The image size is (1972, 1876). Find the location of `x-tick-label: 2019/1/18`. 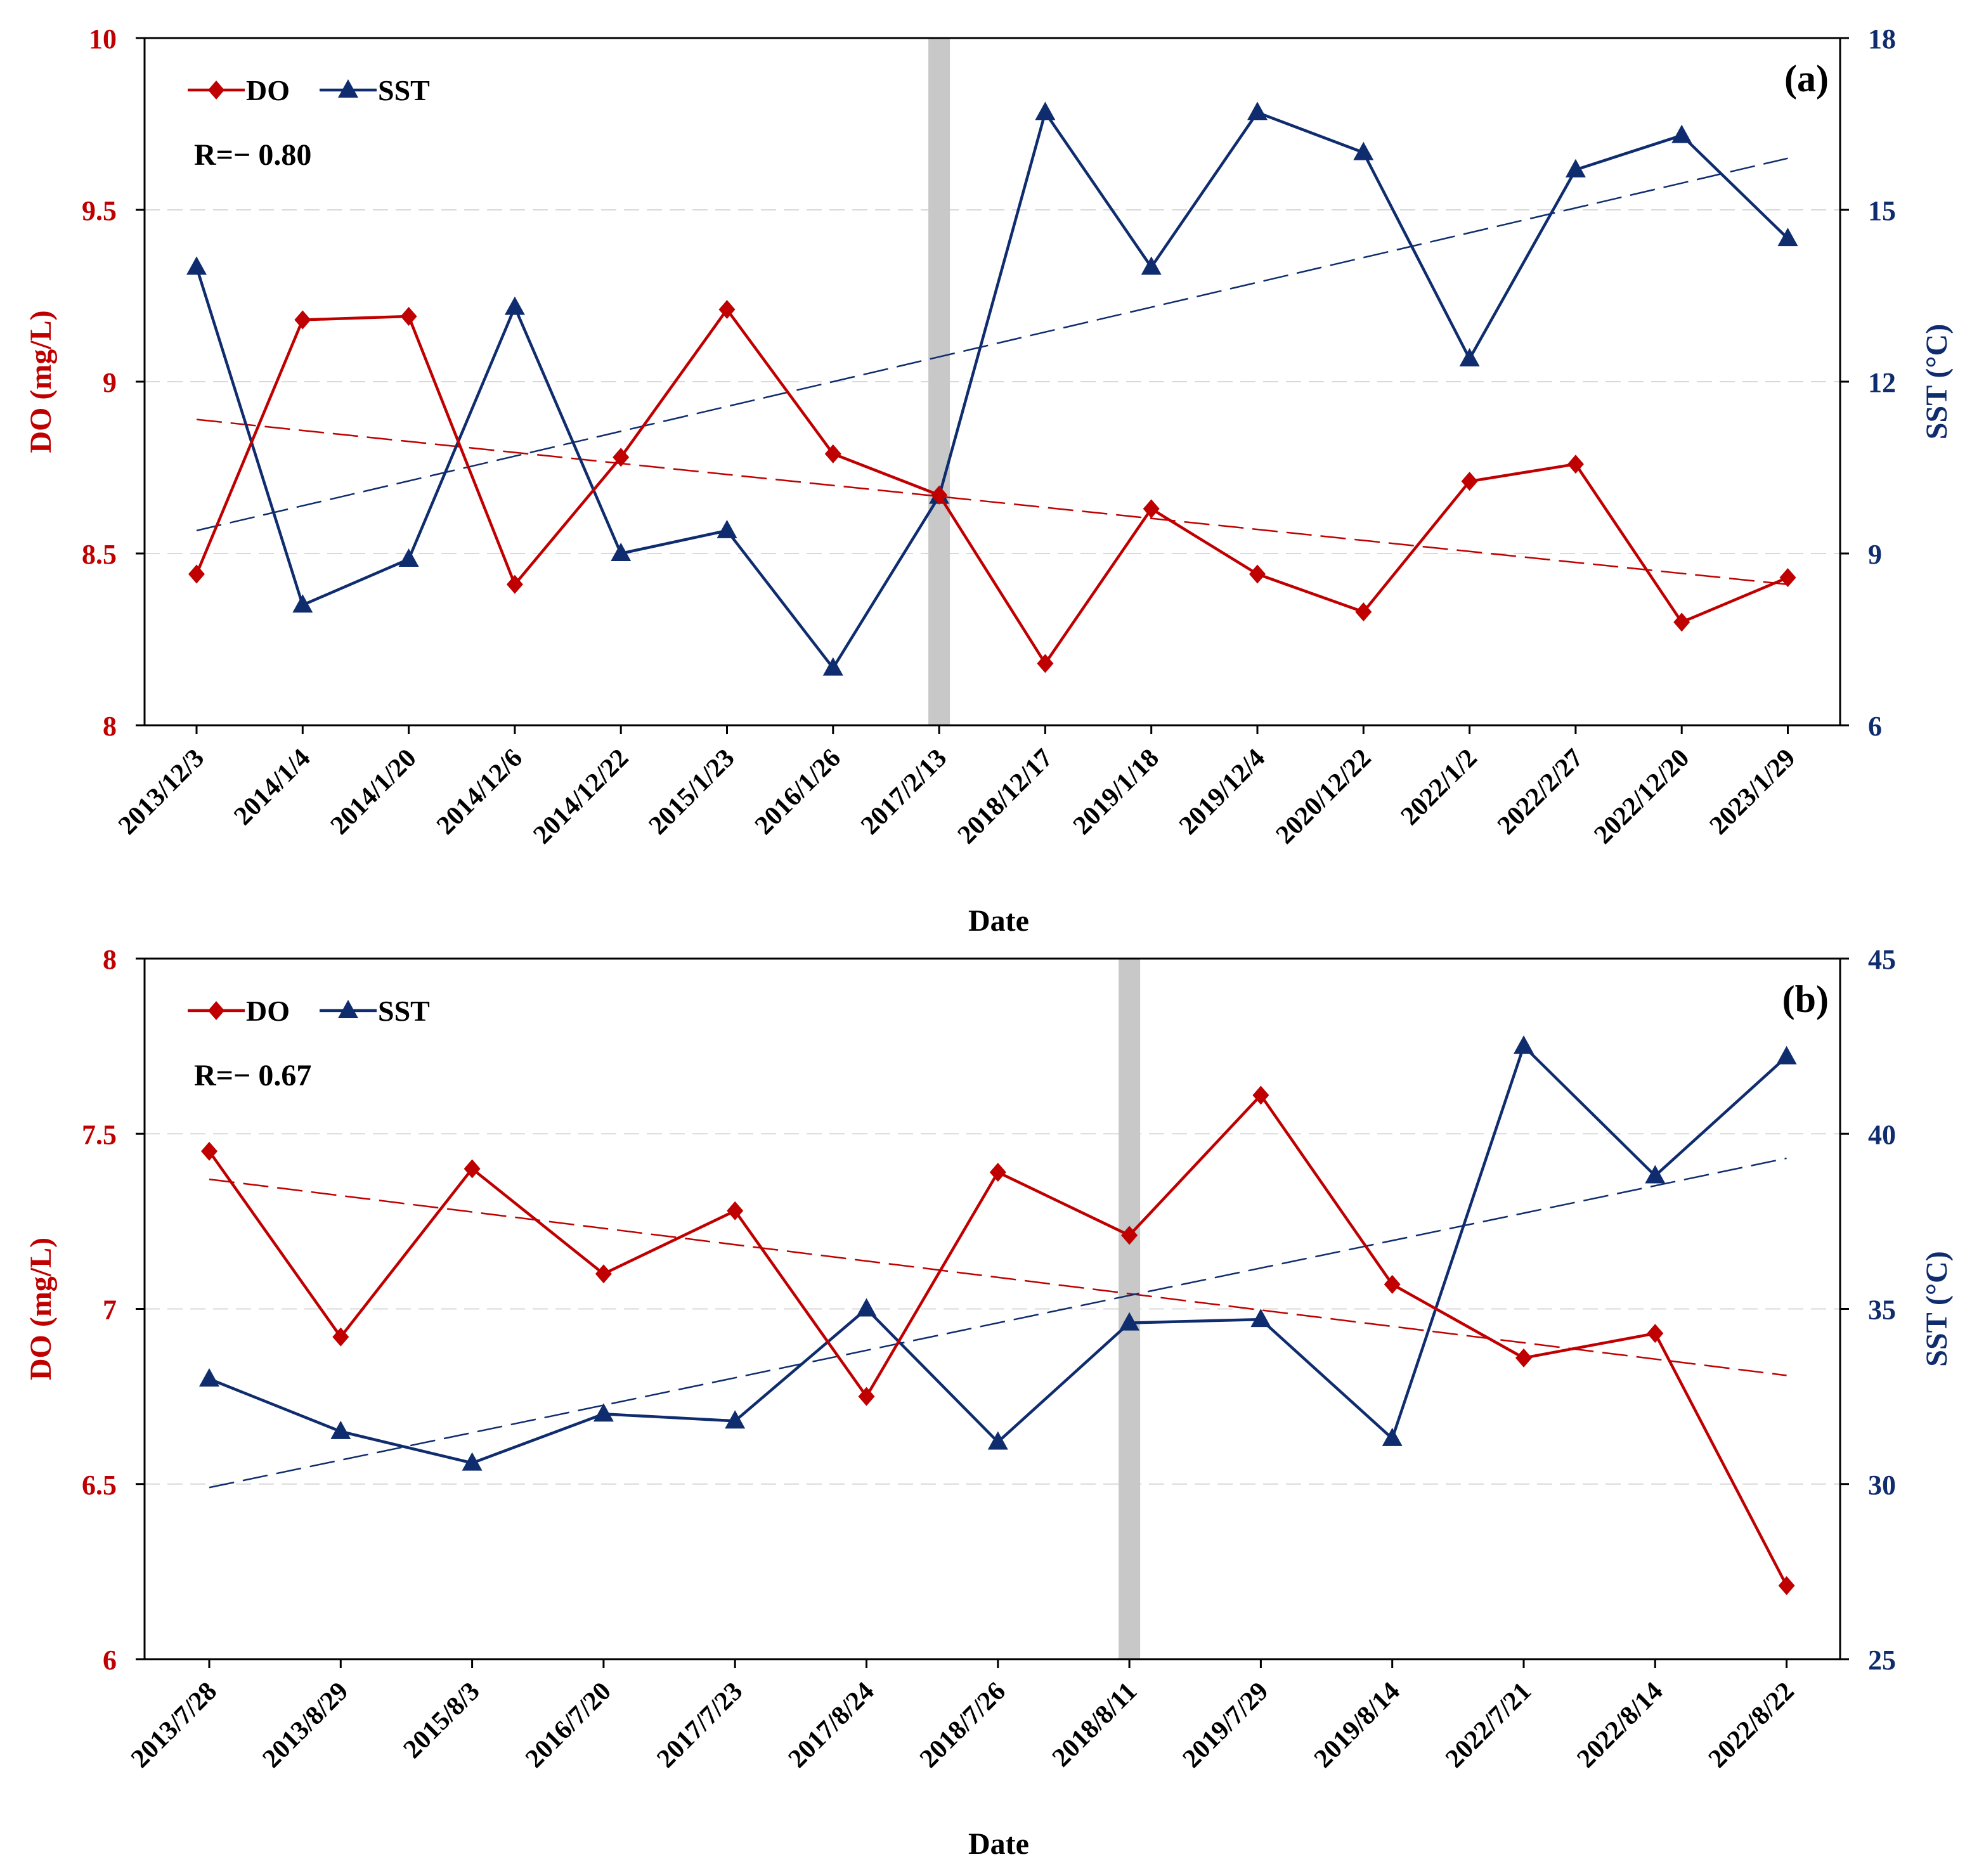

x-tick-label: 2019/1/18 is located at coordinates (1116, 792).